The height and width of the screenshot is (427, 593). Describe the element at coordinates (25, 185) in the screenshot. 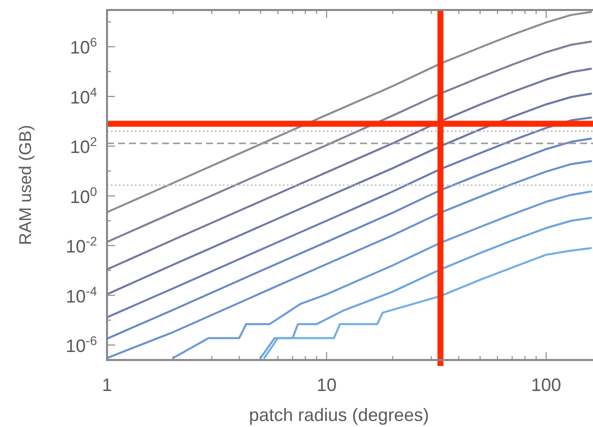

I see `y-axis-title: RAM used (GB)` at that location.